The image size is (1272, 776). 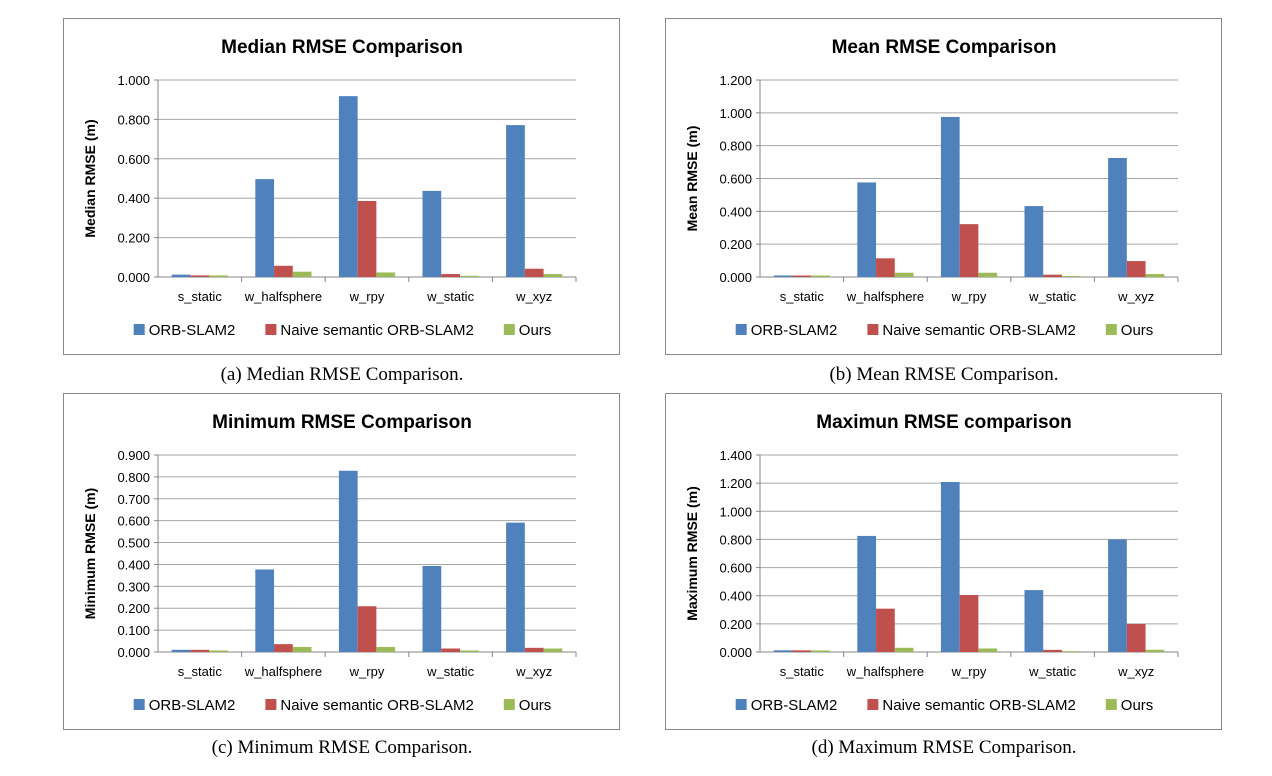 I want to click on y-tick-label: 0.500, so click(x=133, y=543).